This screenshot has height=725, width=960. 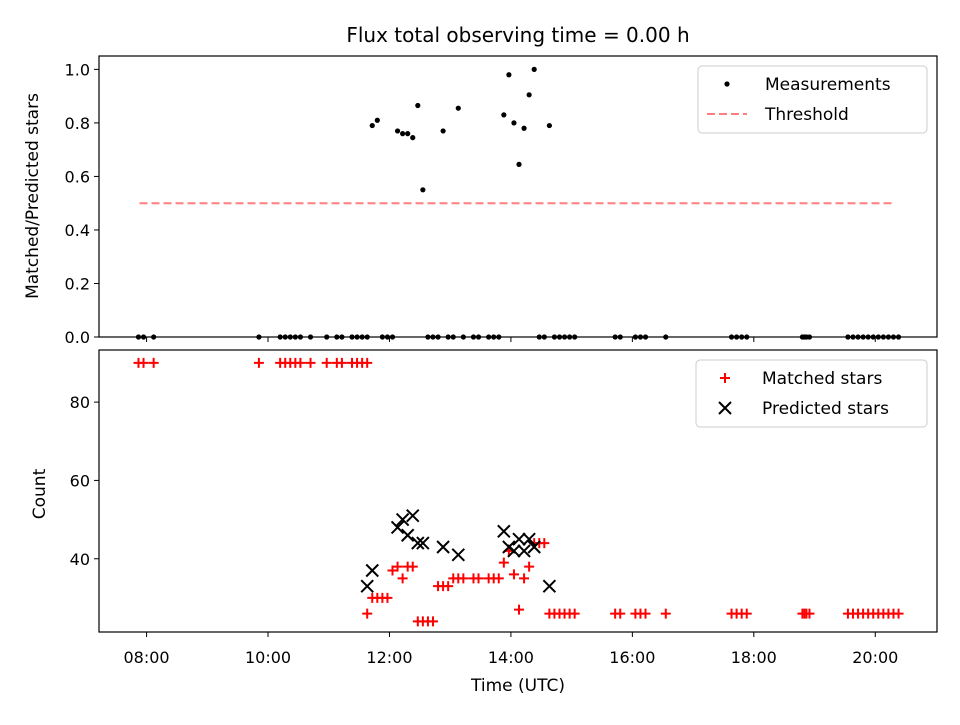 I want to click on y-tick-label: 0.4, so click(x=77, y=230).